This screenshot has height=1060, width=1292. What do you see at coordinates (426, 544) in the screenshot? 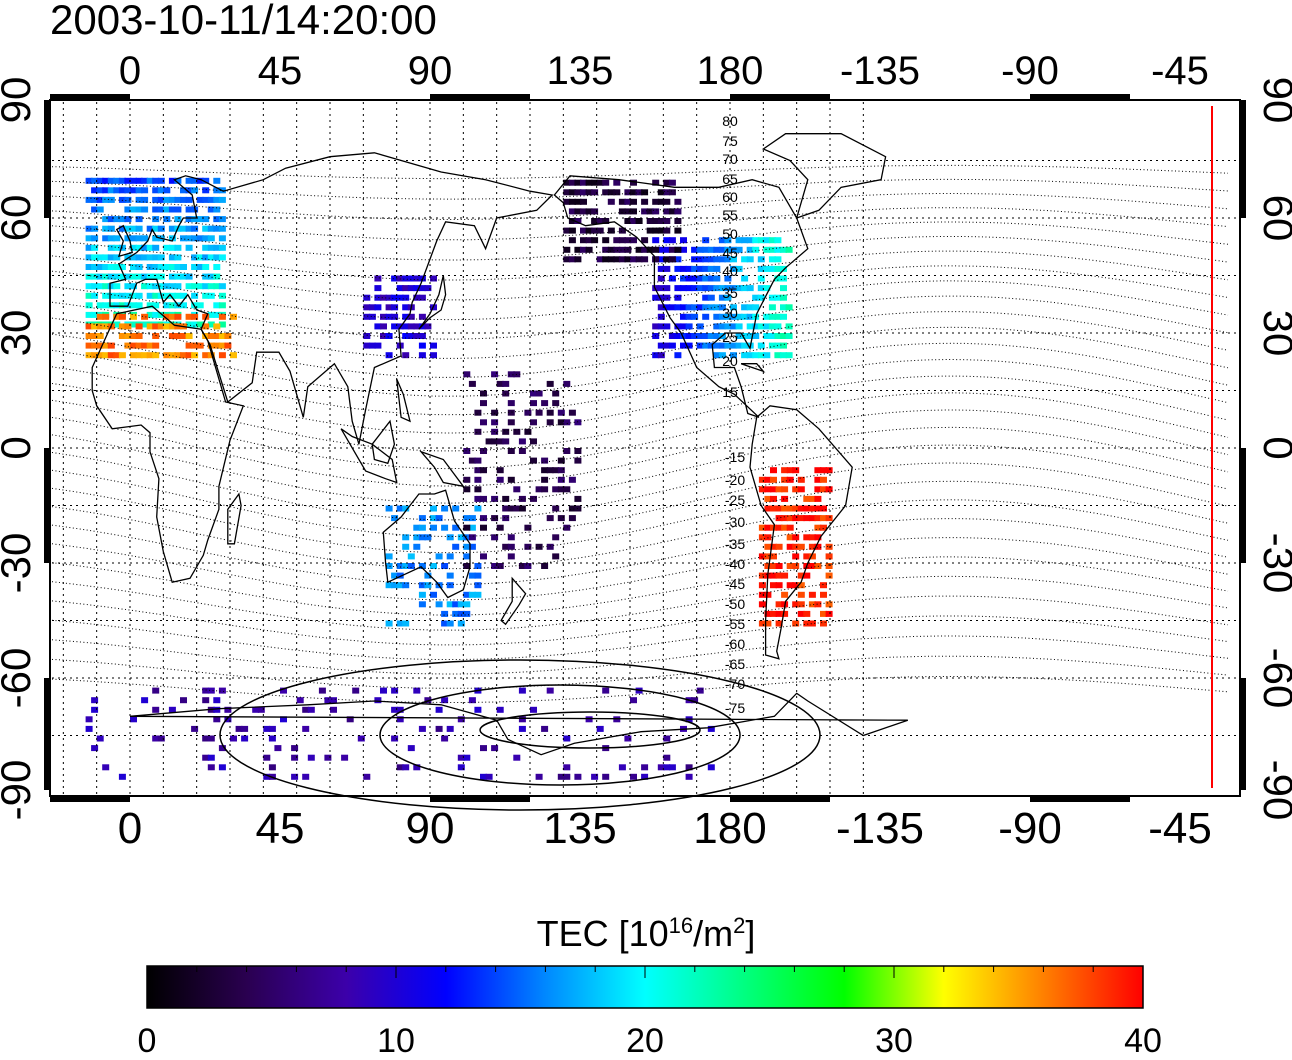
I see `coastline-australia` at bounding box center [426, 544].